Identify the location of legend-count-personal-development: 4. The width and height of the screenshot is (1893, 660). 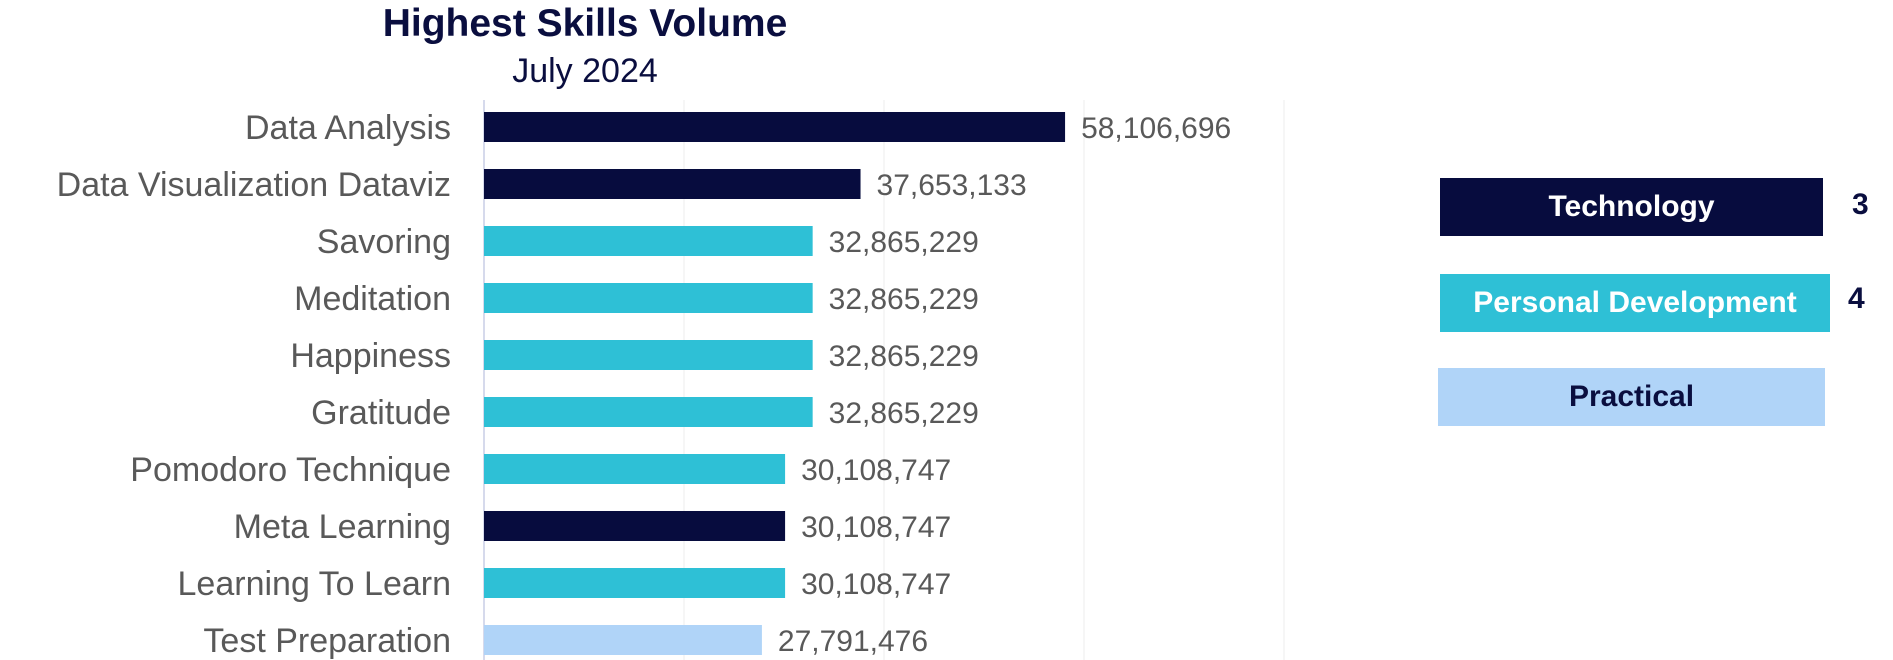
(1856, 298).